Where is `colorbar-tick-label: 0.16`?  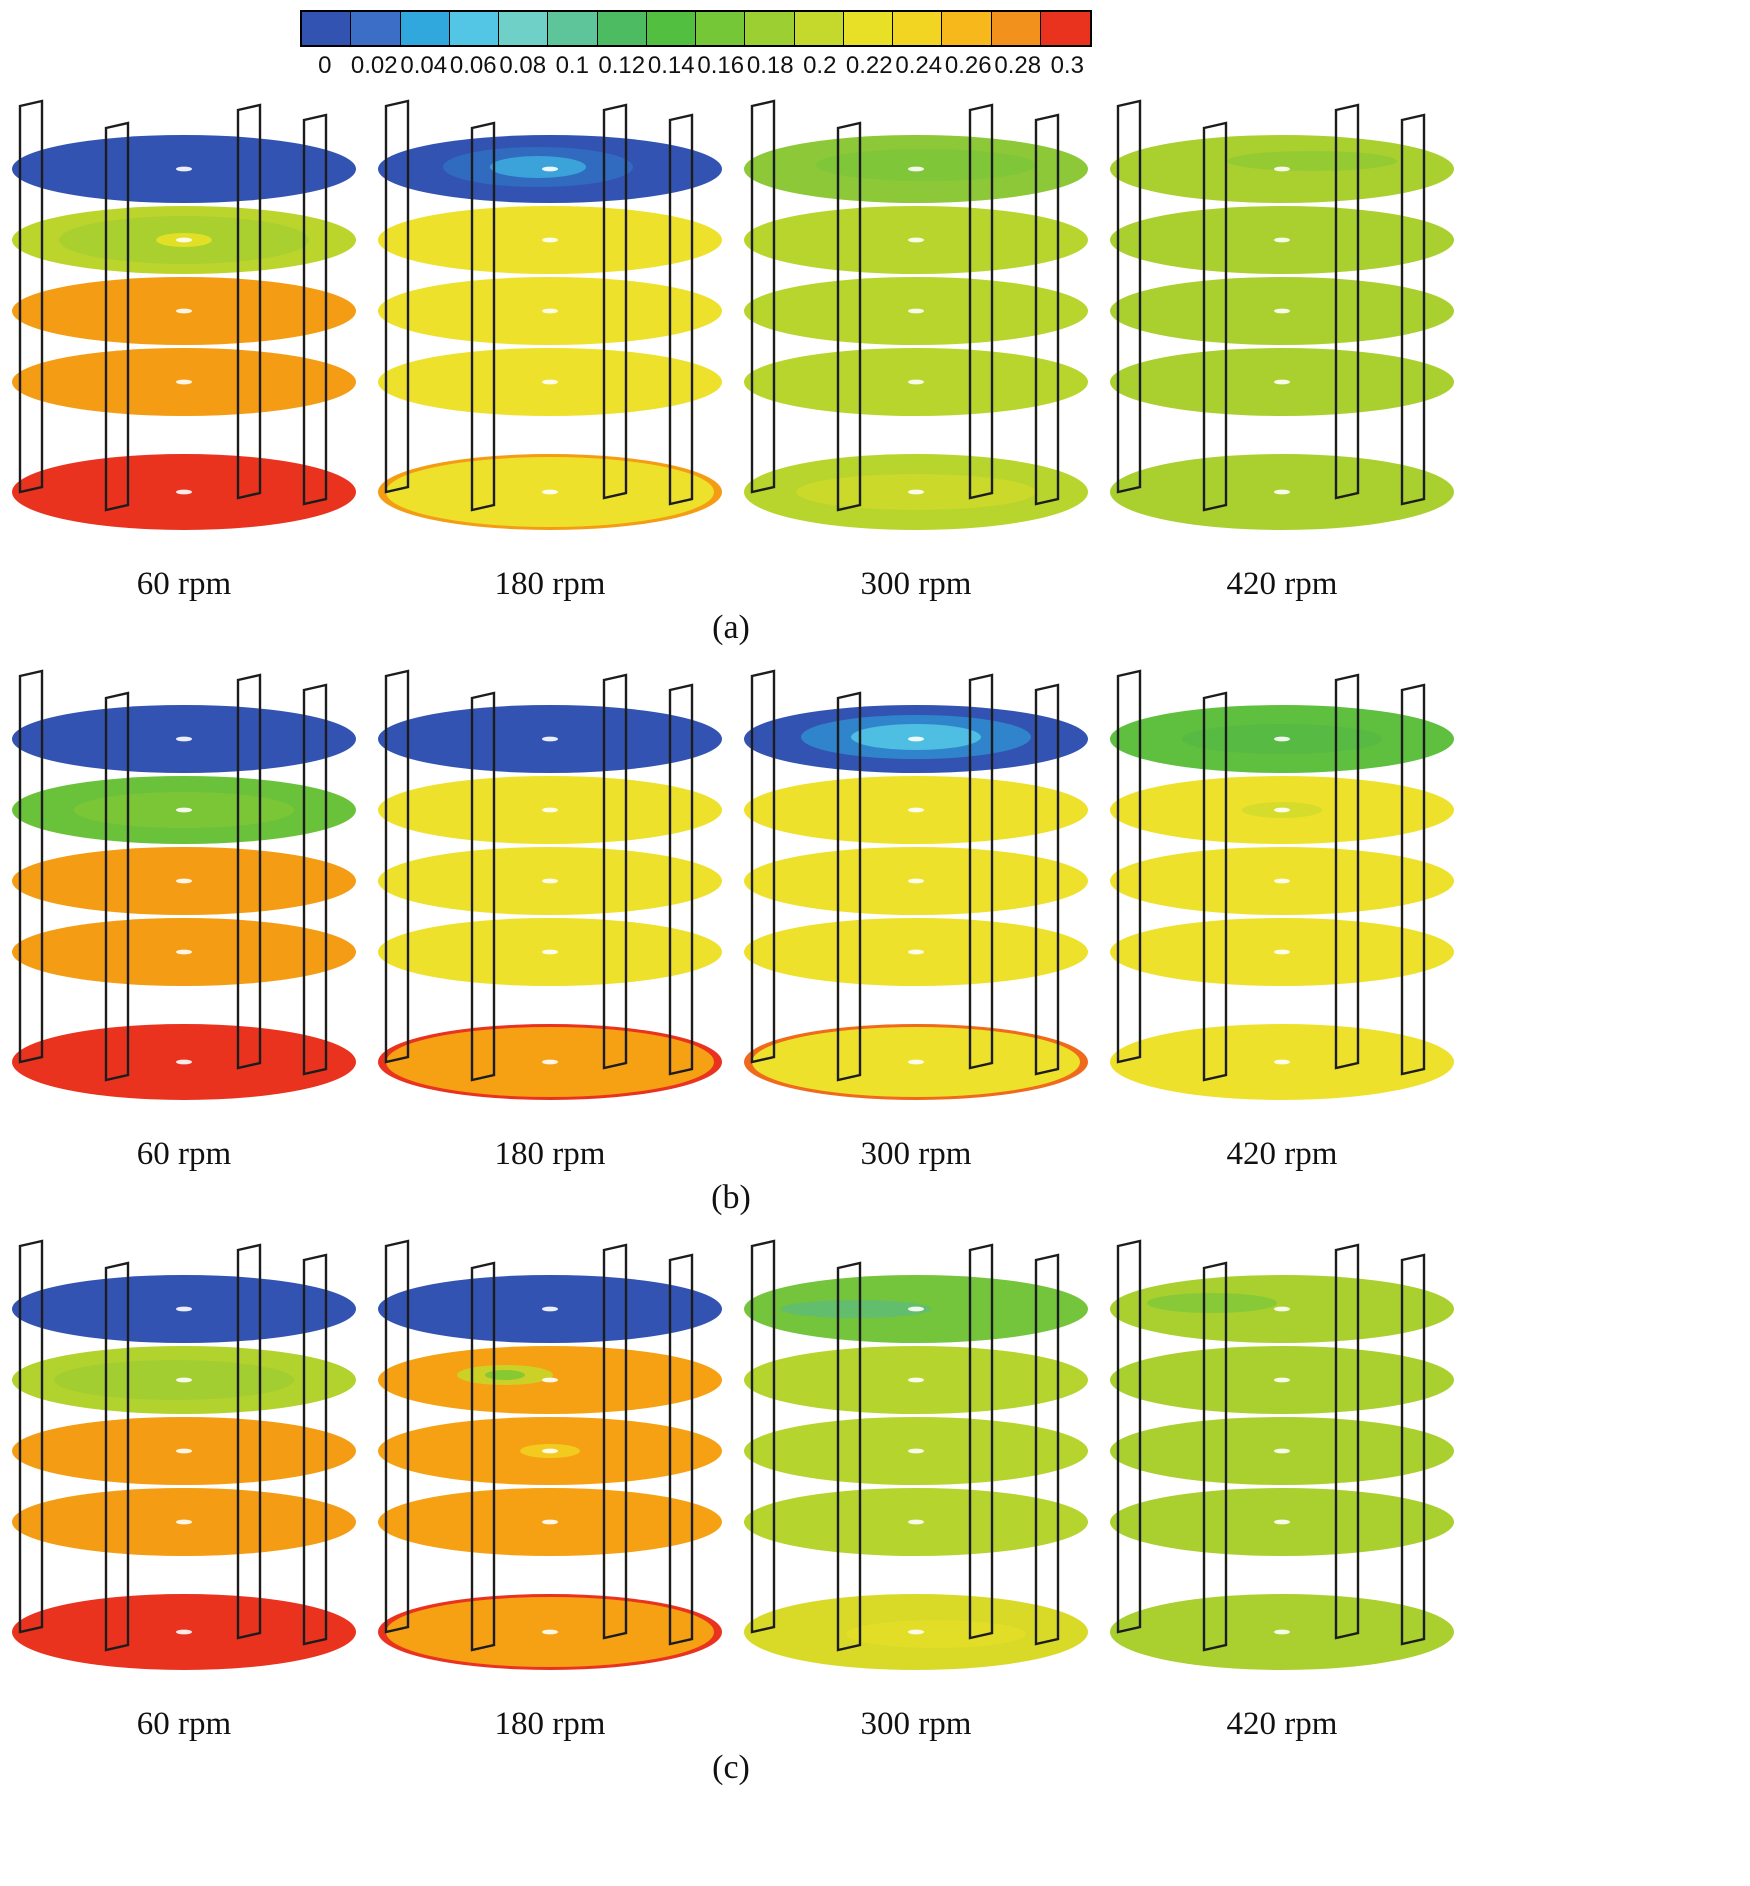 colorbar-tick-label: 0.16 is located at coordinates (721, 65).